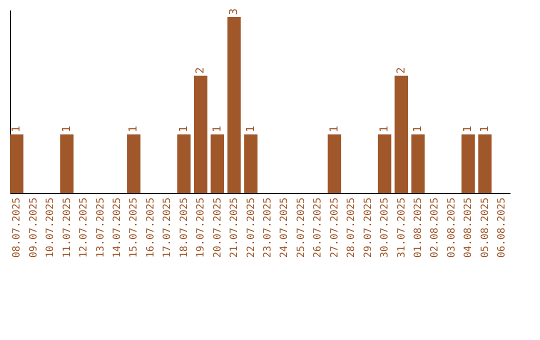 The width and height of the screenshot is (540, 340). What do you see at coordinates (233, 12) in the screenshot?
I see `data-label: 3` at bounding box center [233, 12].